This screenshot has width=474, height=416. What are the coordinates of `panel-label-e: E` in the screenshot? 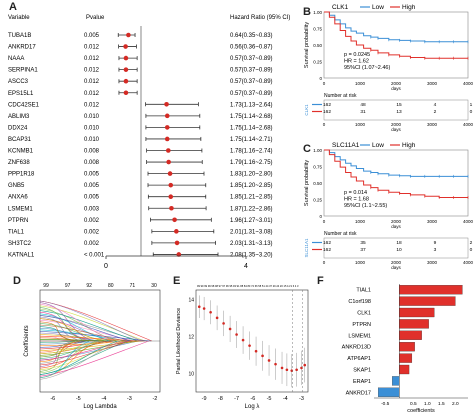 It's located at (177, 281).